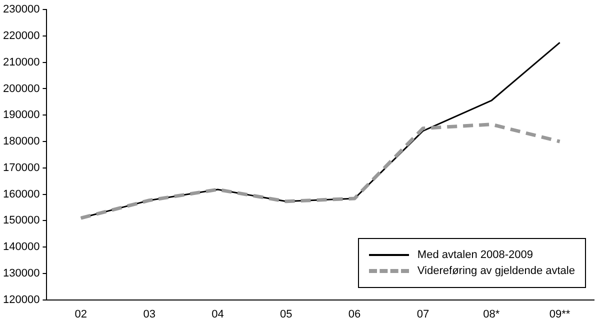 Image resolution: width=600 pixels, height=324 pixels. Describe the element at coordinates (560, 314) in the screenshot. I see `x-tick-label: 09**` at that location.